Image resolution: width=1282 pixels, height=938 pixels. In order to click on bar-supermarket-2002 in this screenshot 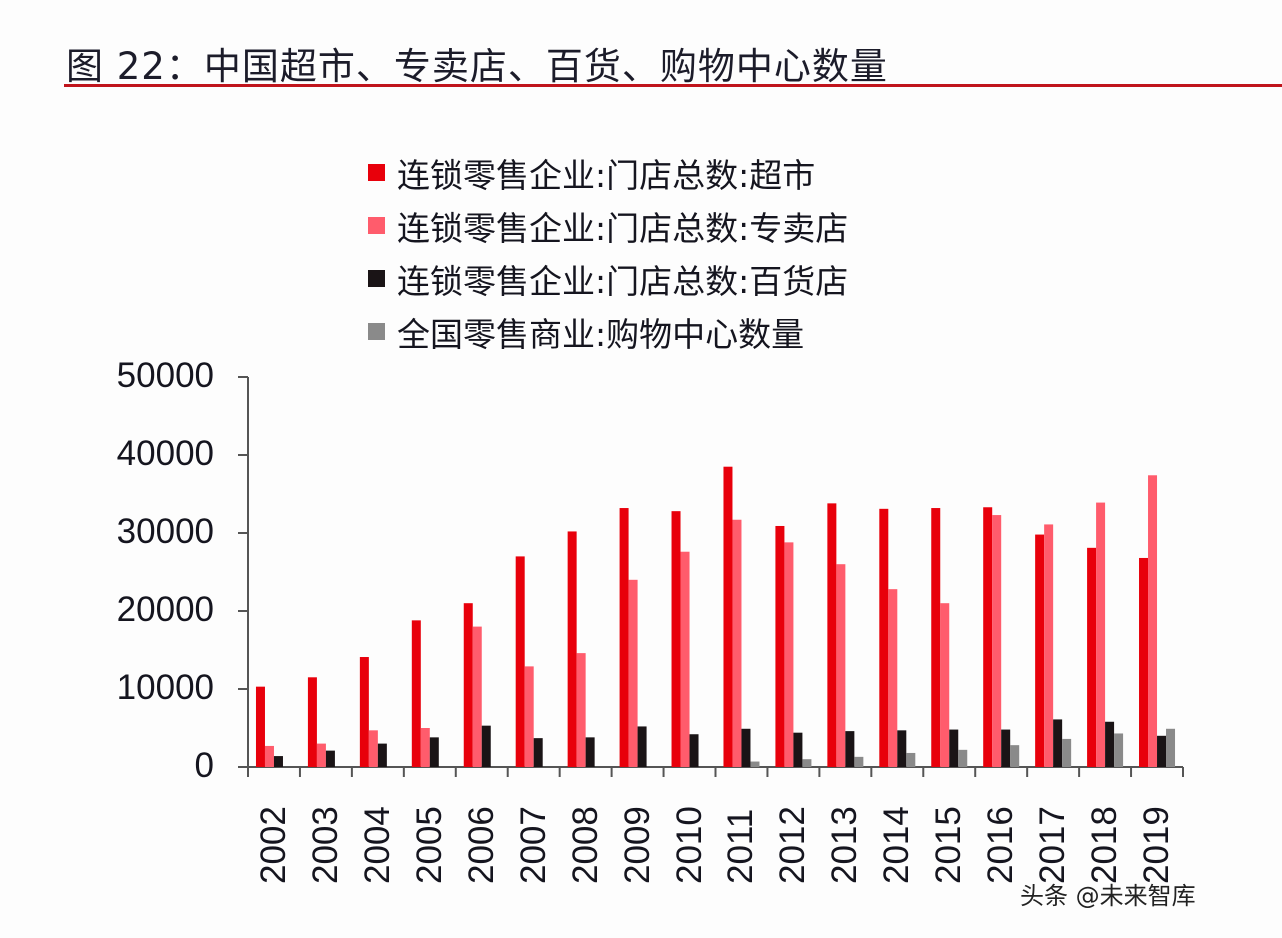, I will do `click(260, 726)`.